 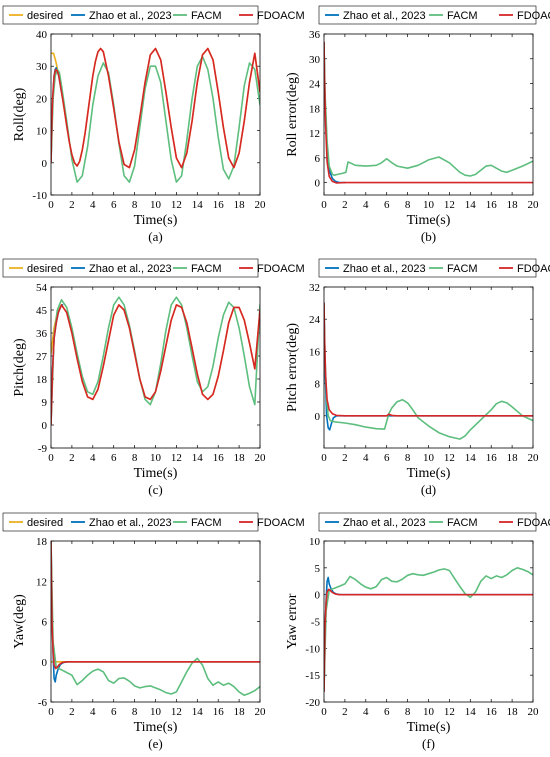 What do you see at coordinates (314, 288) in the screenshot?
I see `y-tick-label: 32` at bounding box center [314, 288].